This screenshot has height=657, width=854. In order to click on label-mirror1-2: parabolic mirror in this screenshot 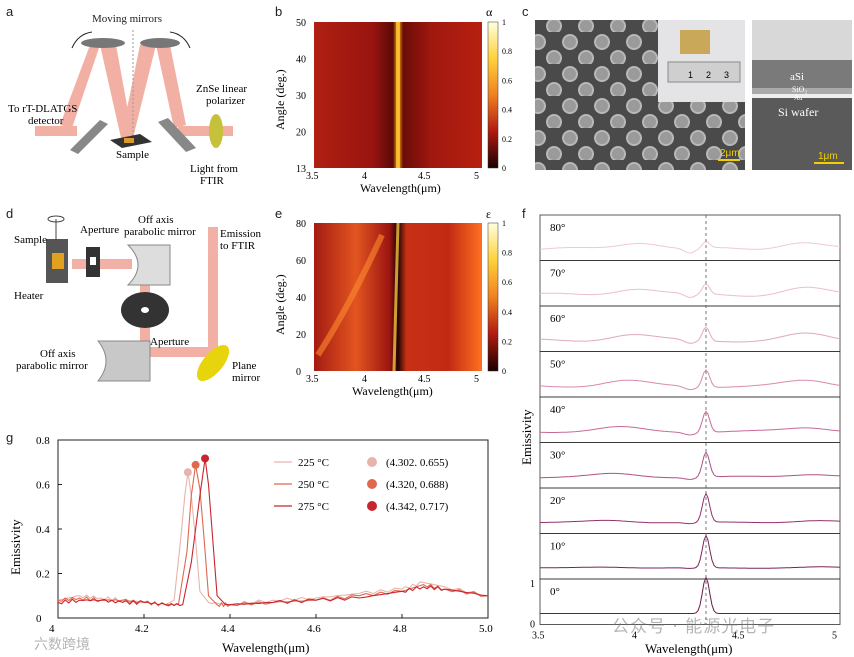, I will do `click(160, 232)`.